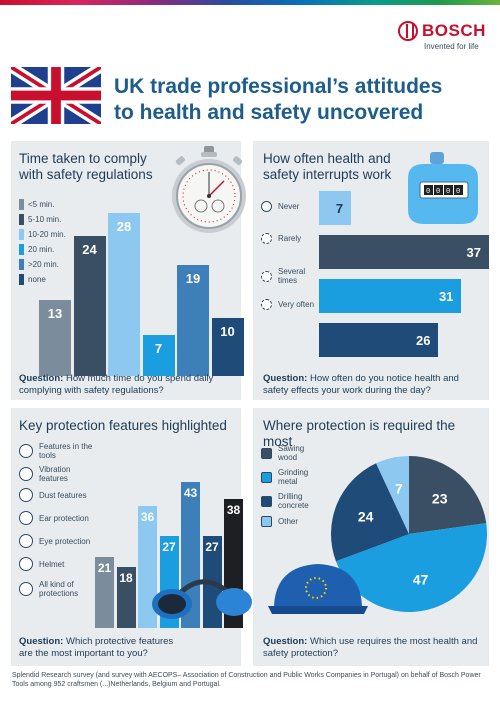  I want to click on legend-item: Other, so click(292, 521).